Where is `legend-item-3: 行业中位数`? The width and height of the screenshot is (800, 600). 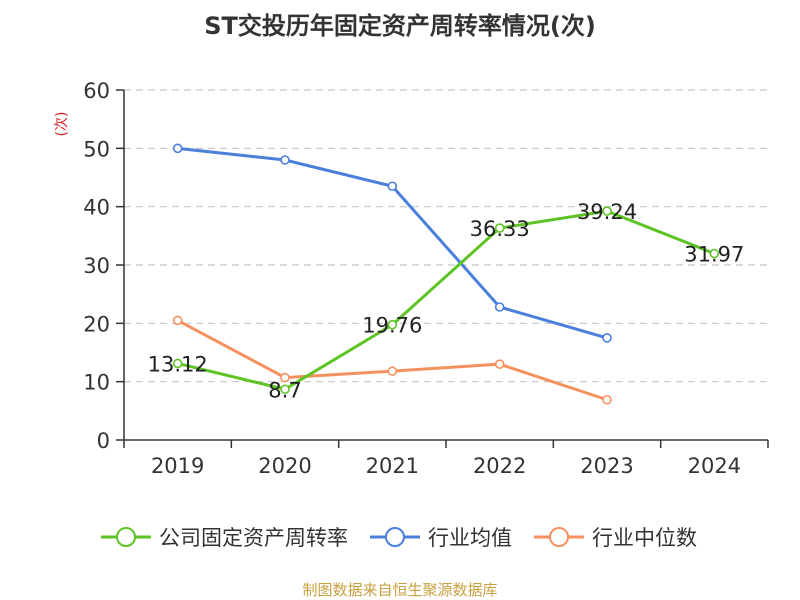
legend-item-3: 行业中位数 is located at coordinates (615, 538).